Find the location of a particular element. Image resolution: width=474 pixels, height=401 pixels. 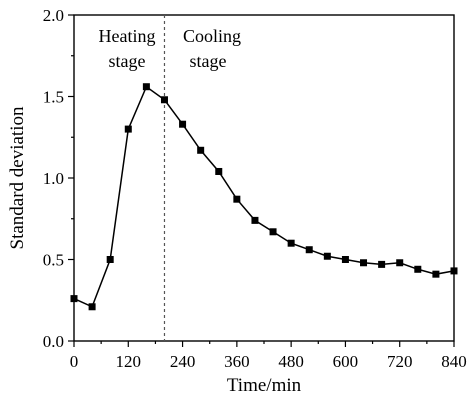

x-tick-label: 120 is located at coordinates (129, 361).